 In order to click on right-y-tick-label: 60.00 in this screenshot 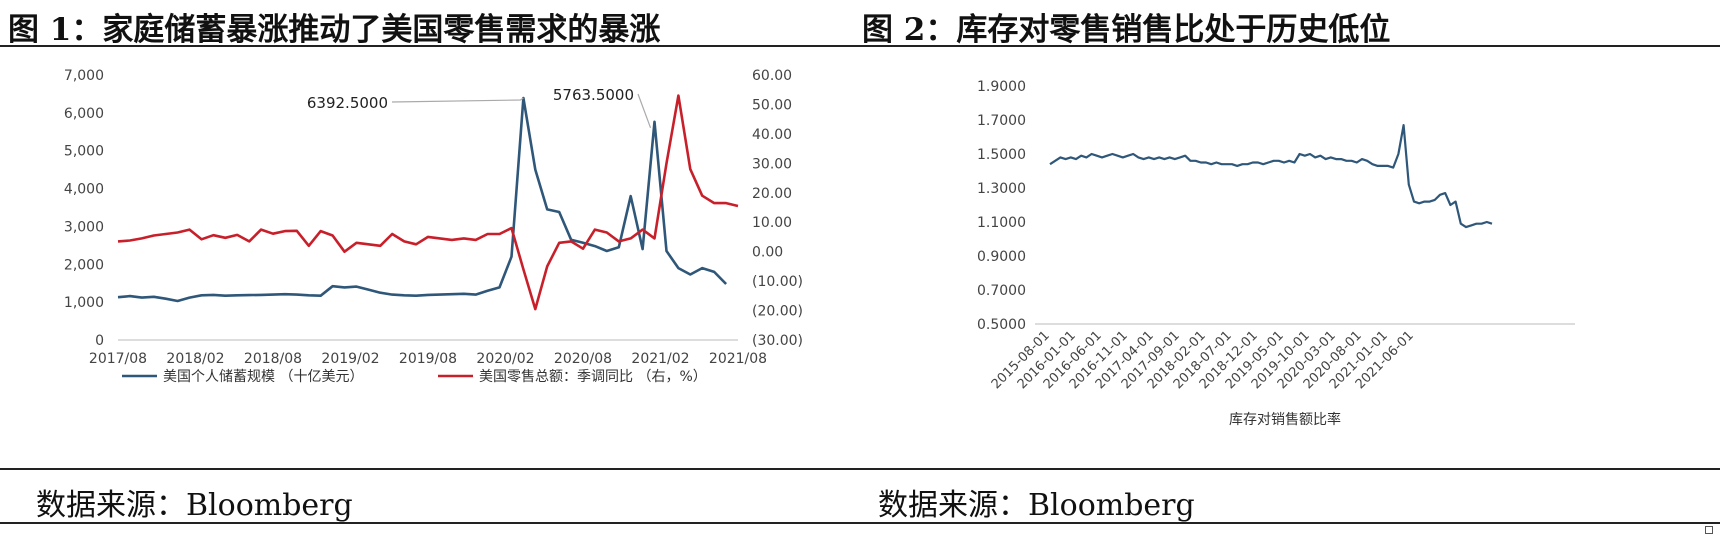, I will do `click(772, 76)`.